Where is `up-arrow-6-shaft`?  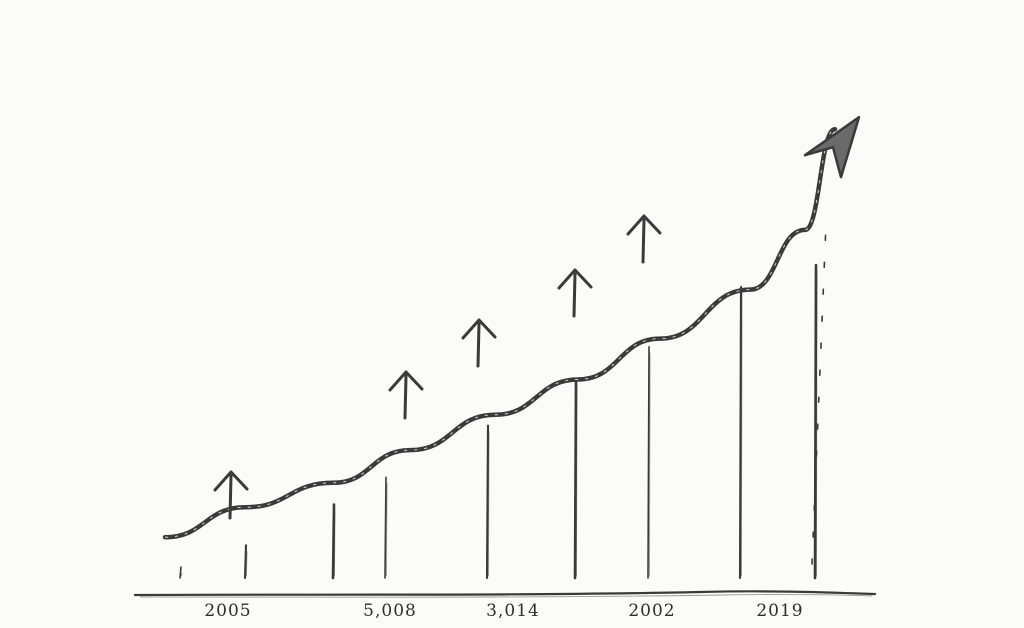
up-arrow-6-shaft is located at coordinates (643, 241).